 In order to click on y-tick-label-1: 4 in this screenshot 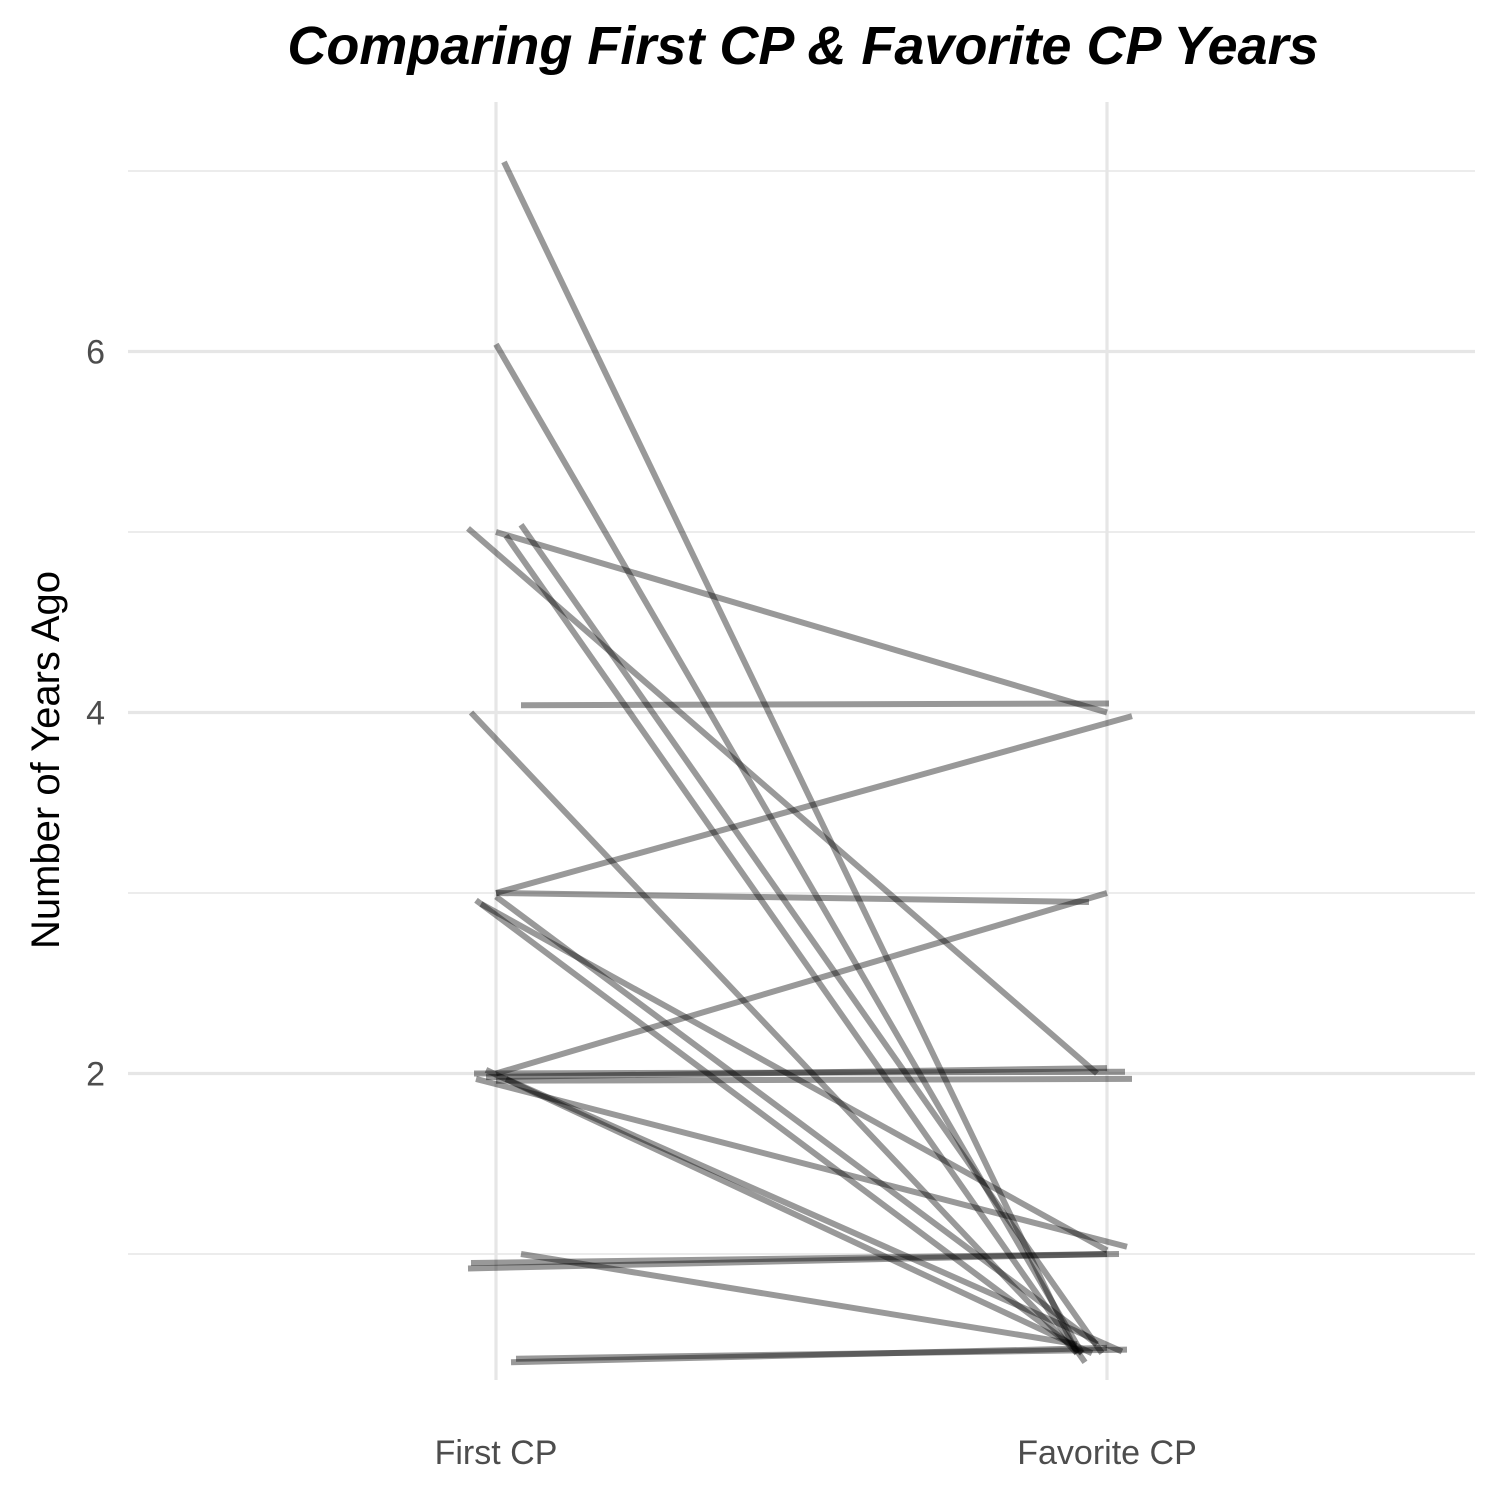, I will do `click(95, 714)`.